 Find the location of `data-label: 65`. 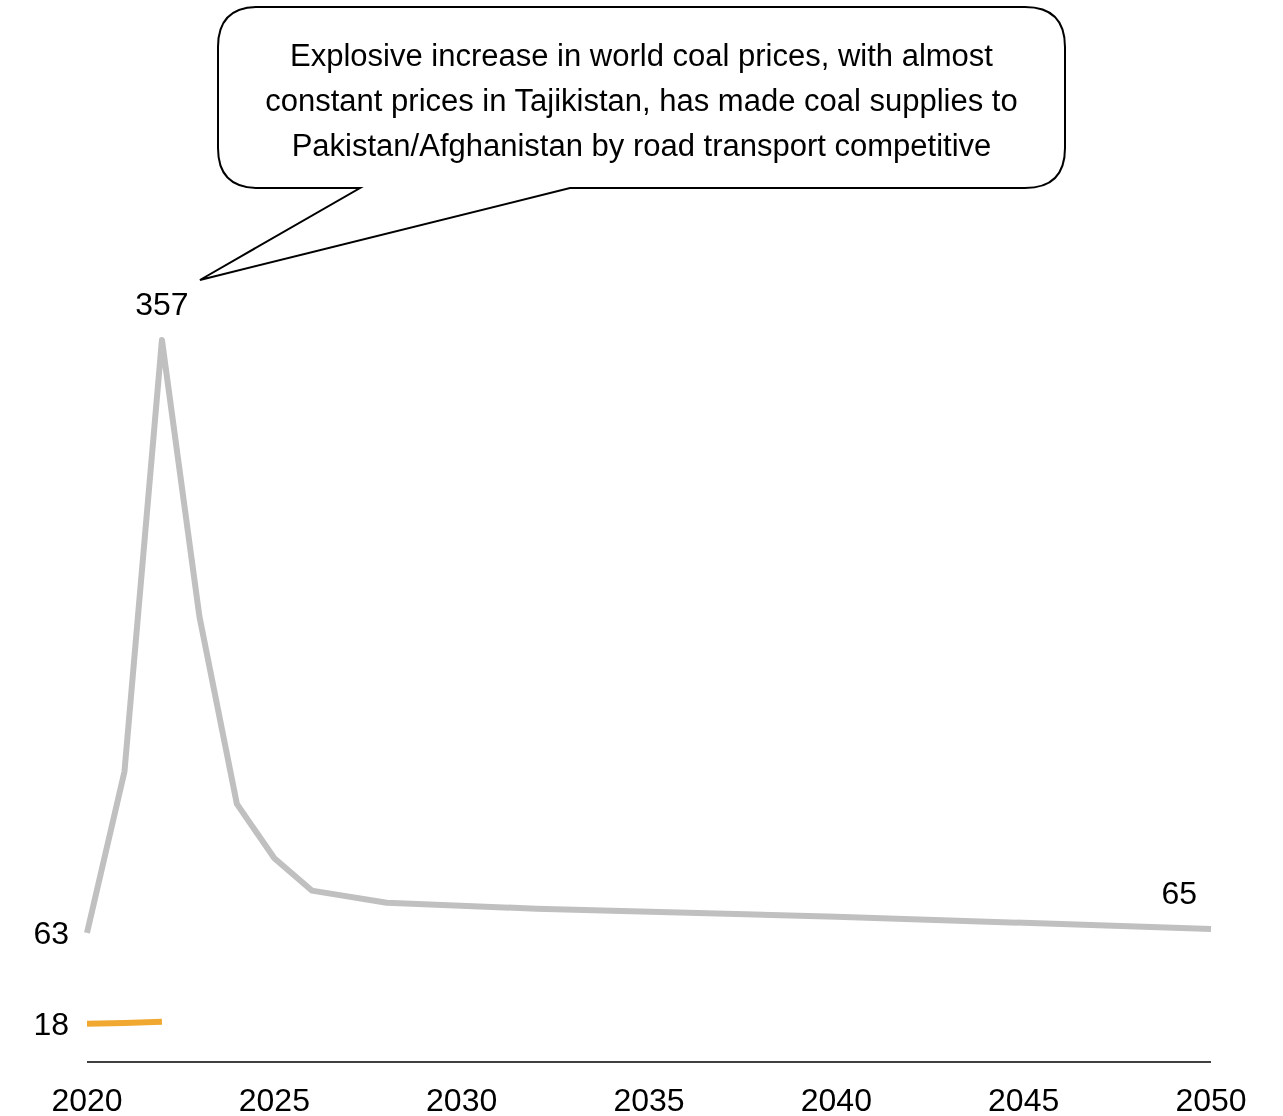

data-label: 65 is located at coordinates (1179, 892).